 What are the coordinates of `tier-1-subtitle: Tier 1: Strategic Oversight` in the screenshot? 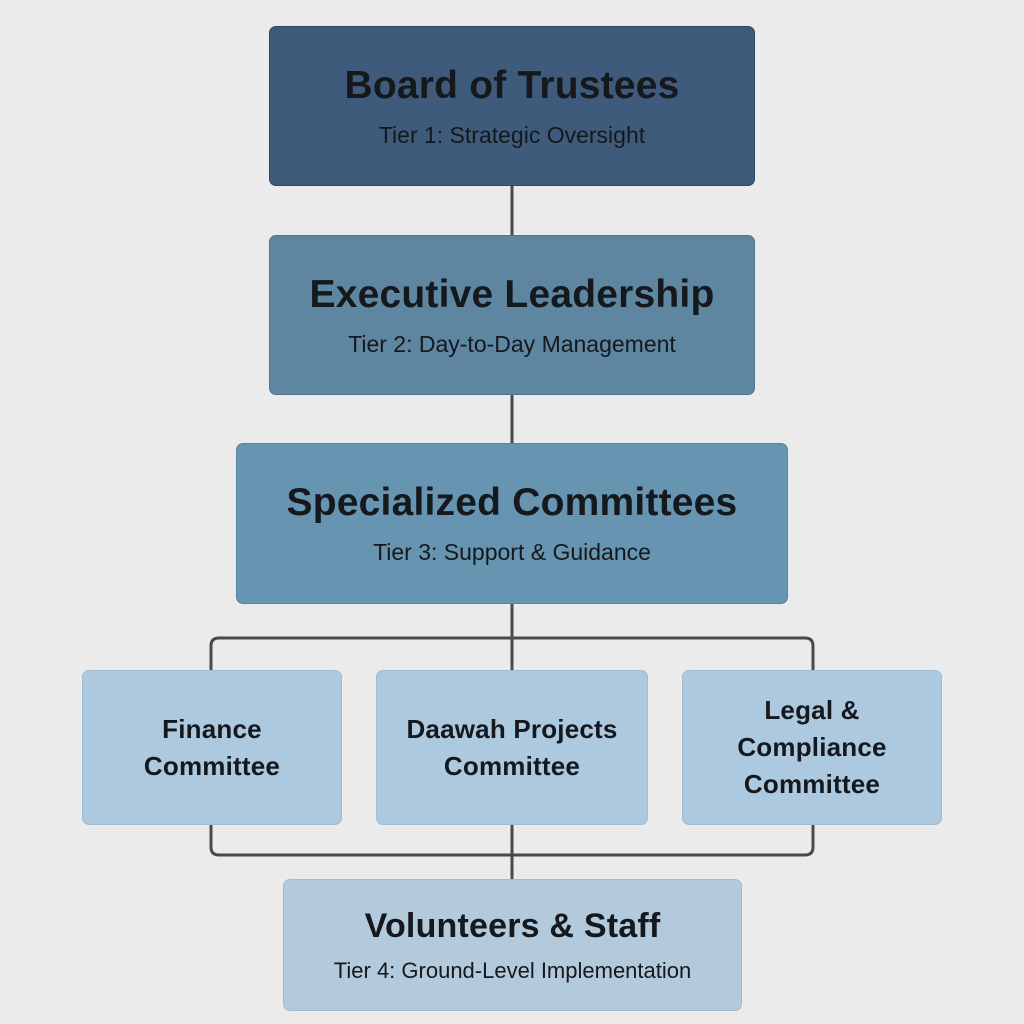 It's located at (512, 134).